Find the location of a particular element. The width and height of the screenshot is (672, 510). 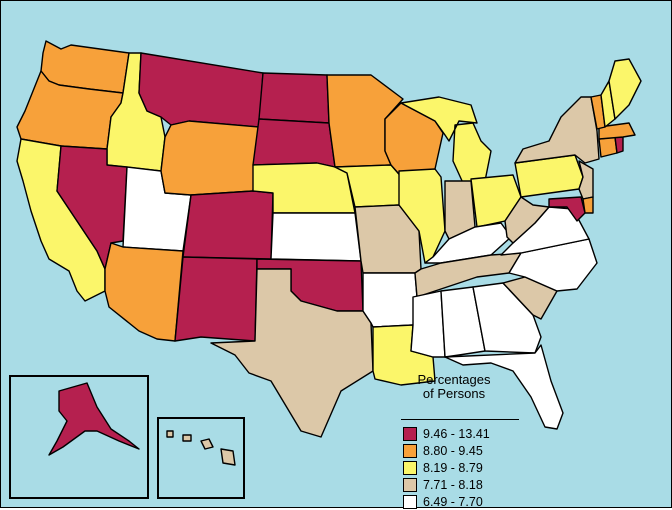

legend-label: 6.49 - 7.70 is located at coordinates (453, 501).